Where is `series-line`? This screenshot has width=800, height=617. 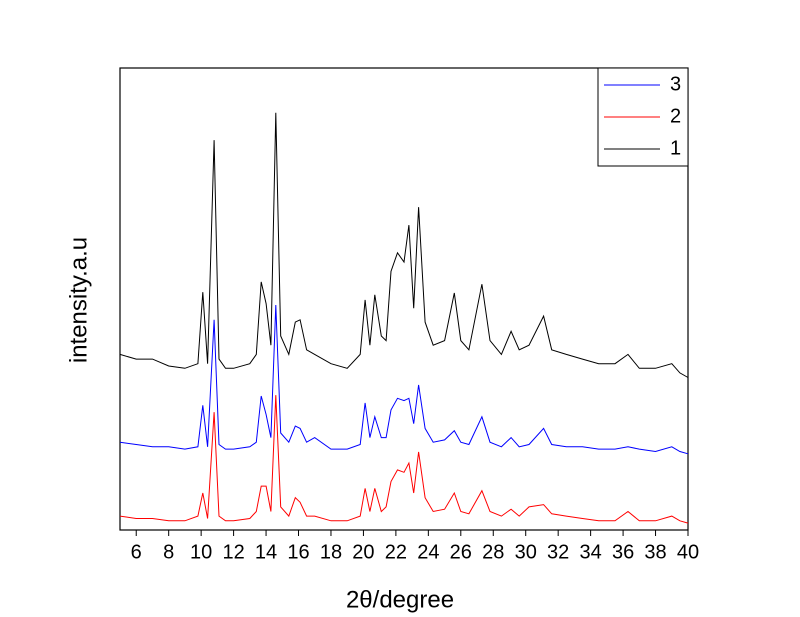 series-line is located at coordinates (404, 459).